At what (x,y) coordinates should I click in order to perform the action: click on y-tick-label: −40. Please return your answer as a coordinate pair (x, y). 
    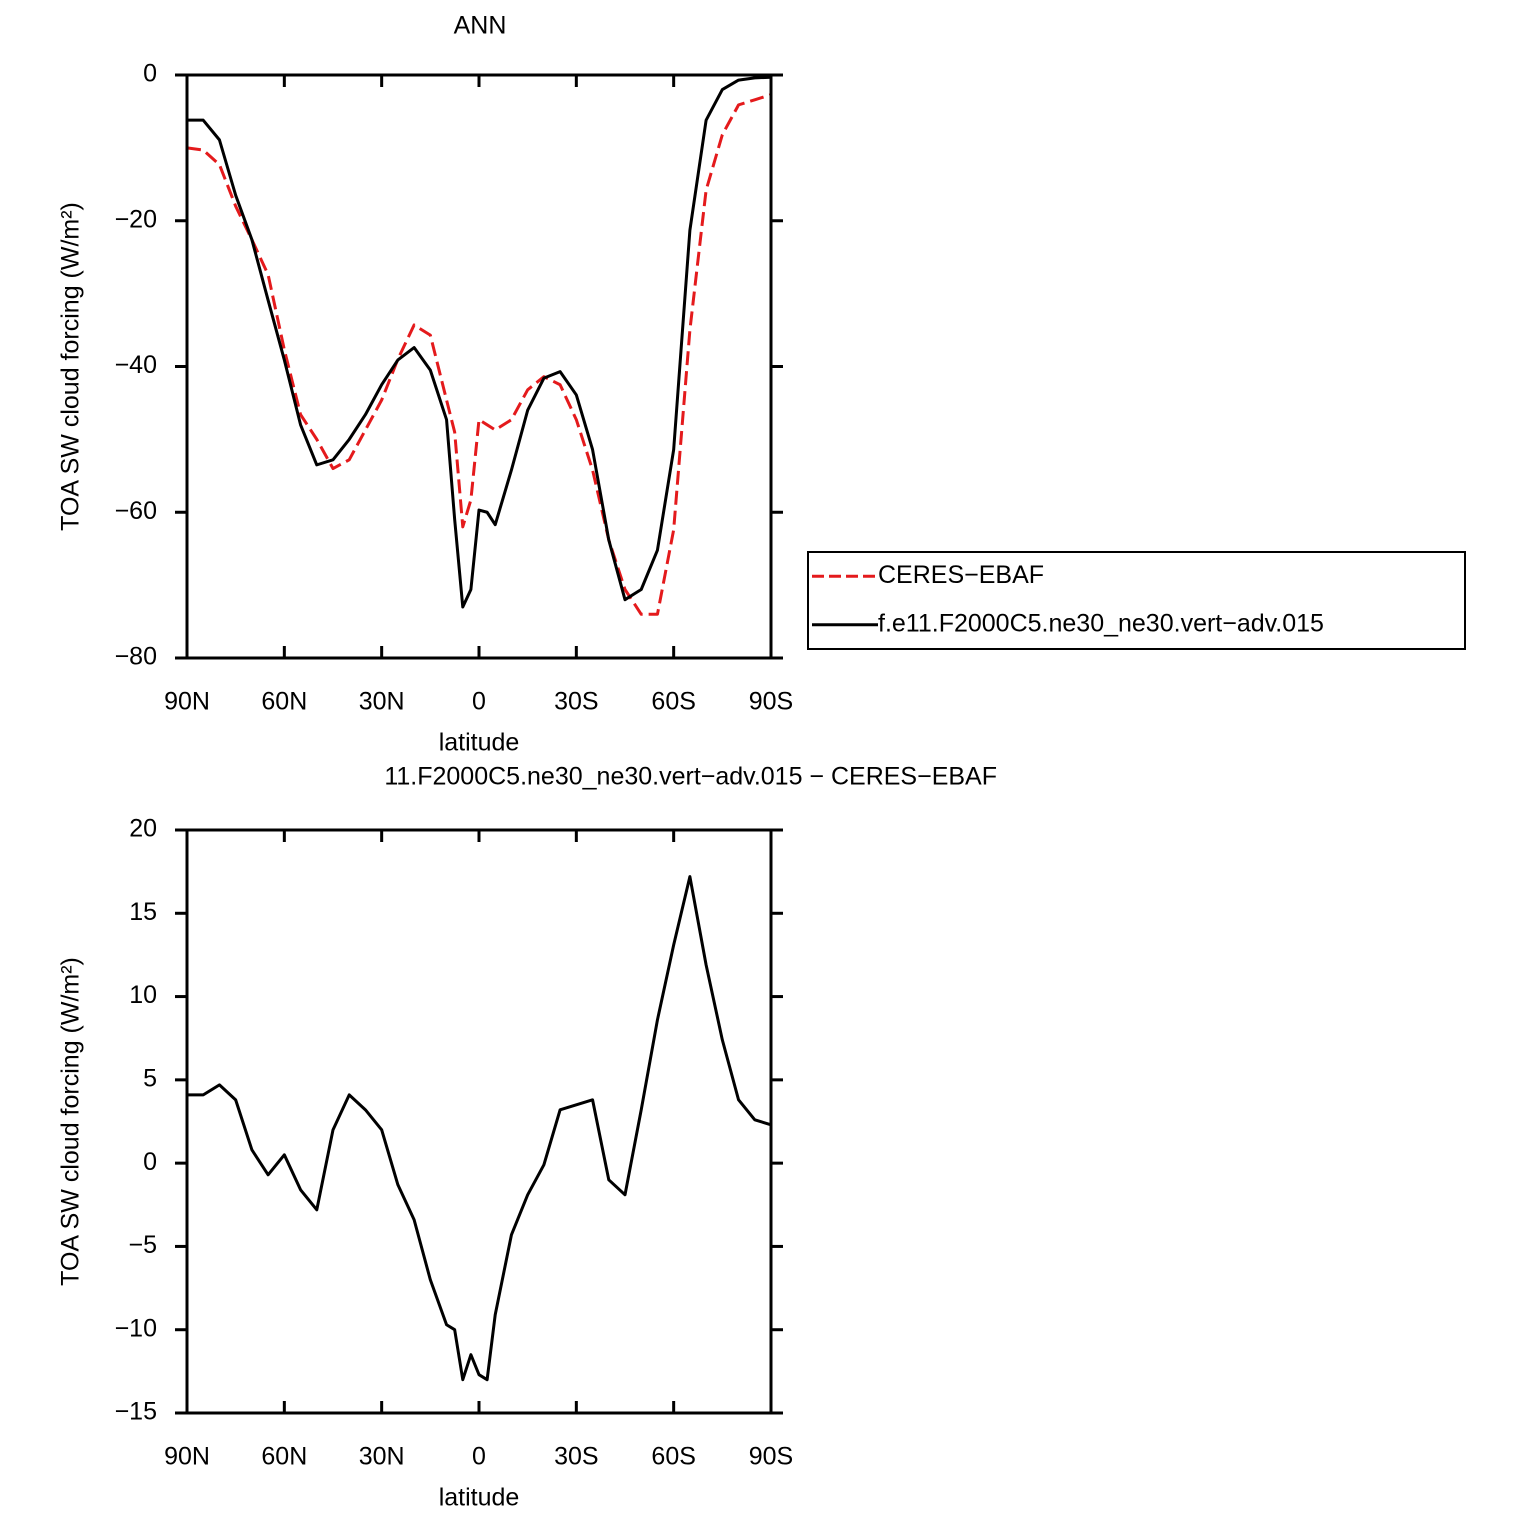
    Looking at the image, I should click on (136, 365).